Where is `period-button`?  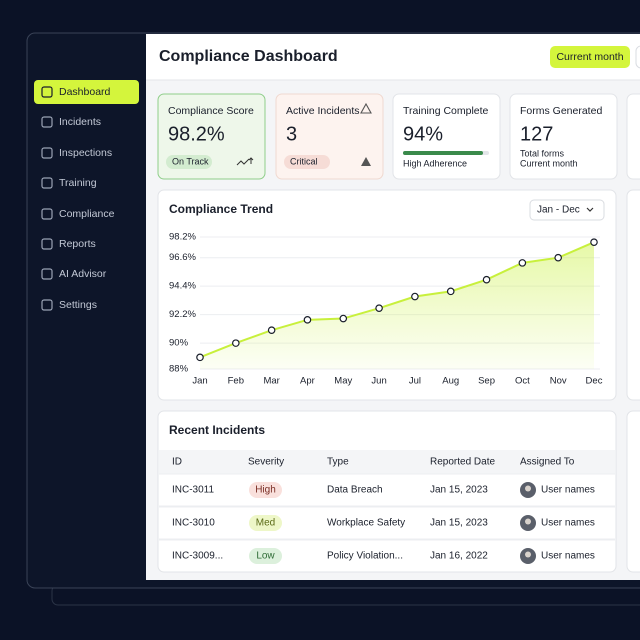 period-button is located at coordinates (590, 57).